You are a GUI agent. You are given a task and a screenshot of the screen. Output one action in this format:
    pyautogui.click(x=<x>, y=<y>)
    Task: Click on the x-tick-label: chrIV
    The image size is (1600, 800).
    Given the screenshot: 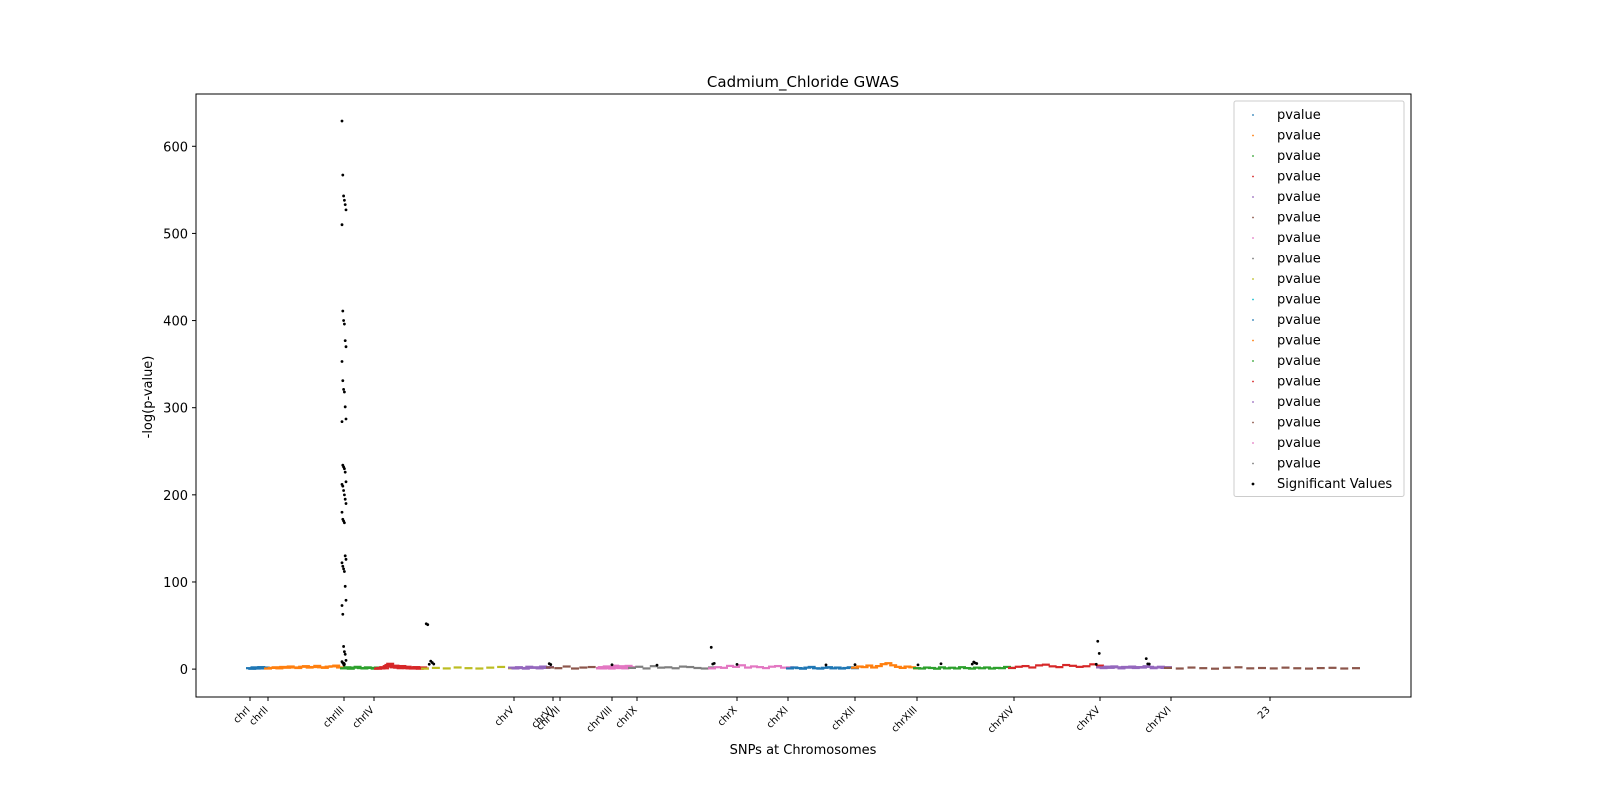 What is the action you would take?
    pyautogui.click(x=364, y=718)
    